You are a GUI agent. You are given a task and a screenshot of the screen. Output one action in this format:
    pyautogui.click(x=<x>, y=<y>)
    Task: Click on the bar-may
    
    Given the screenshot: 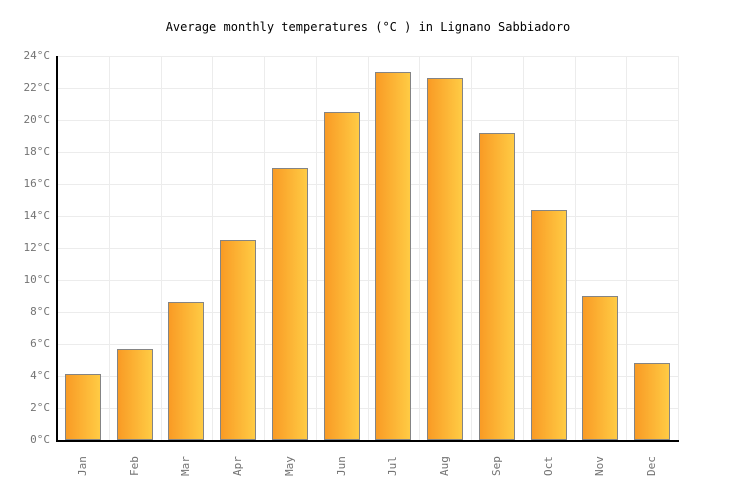 What is the action you would take?
    pyautogui.click(x=289, y=304)
    